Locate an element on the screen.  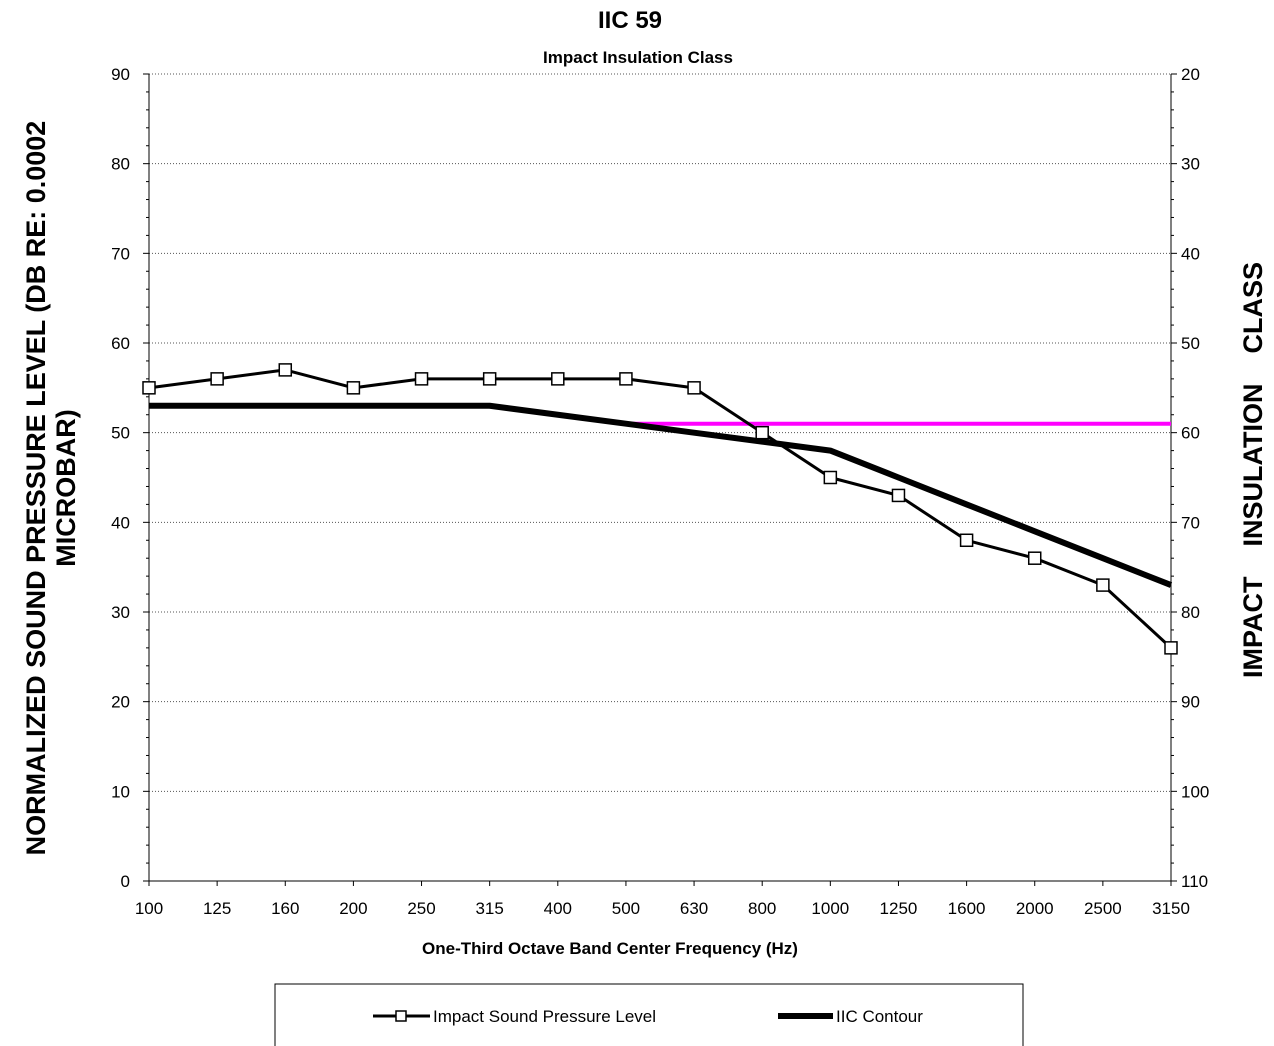
chart-title: IIC 59 is located at coordinates (630, 20).